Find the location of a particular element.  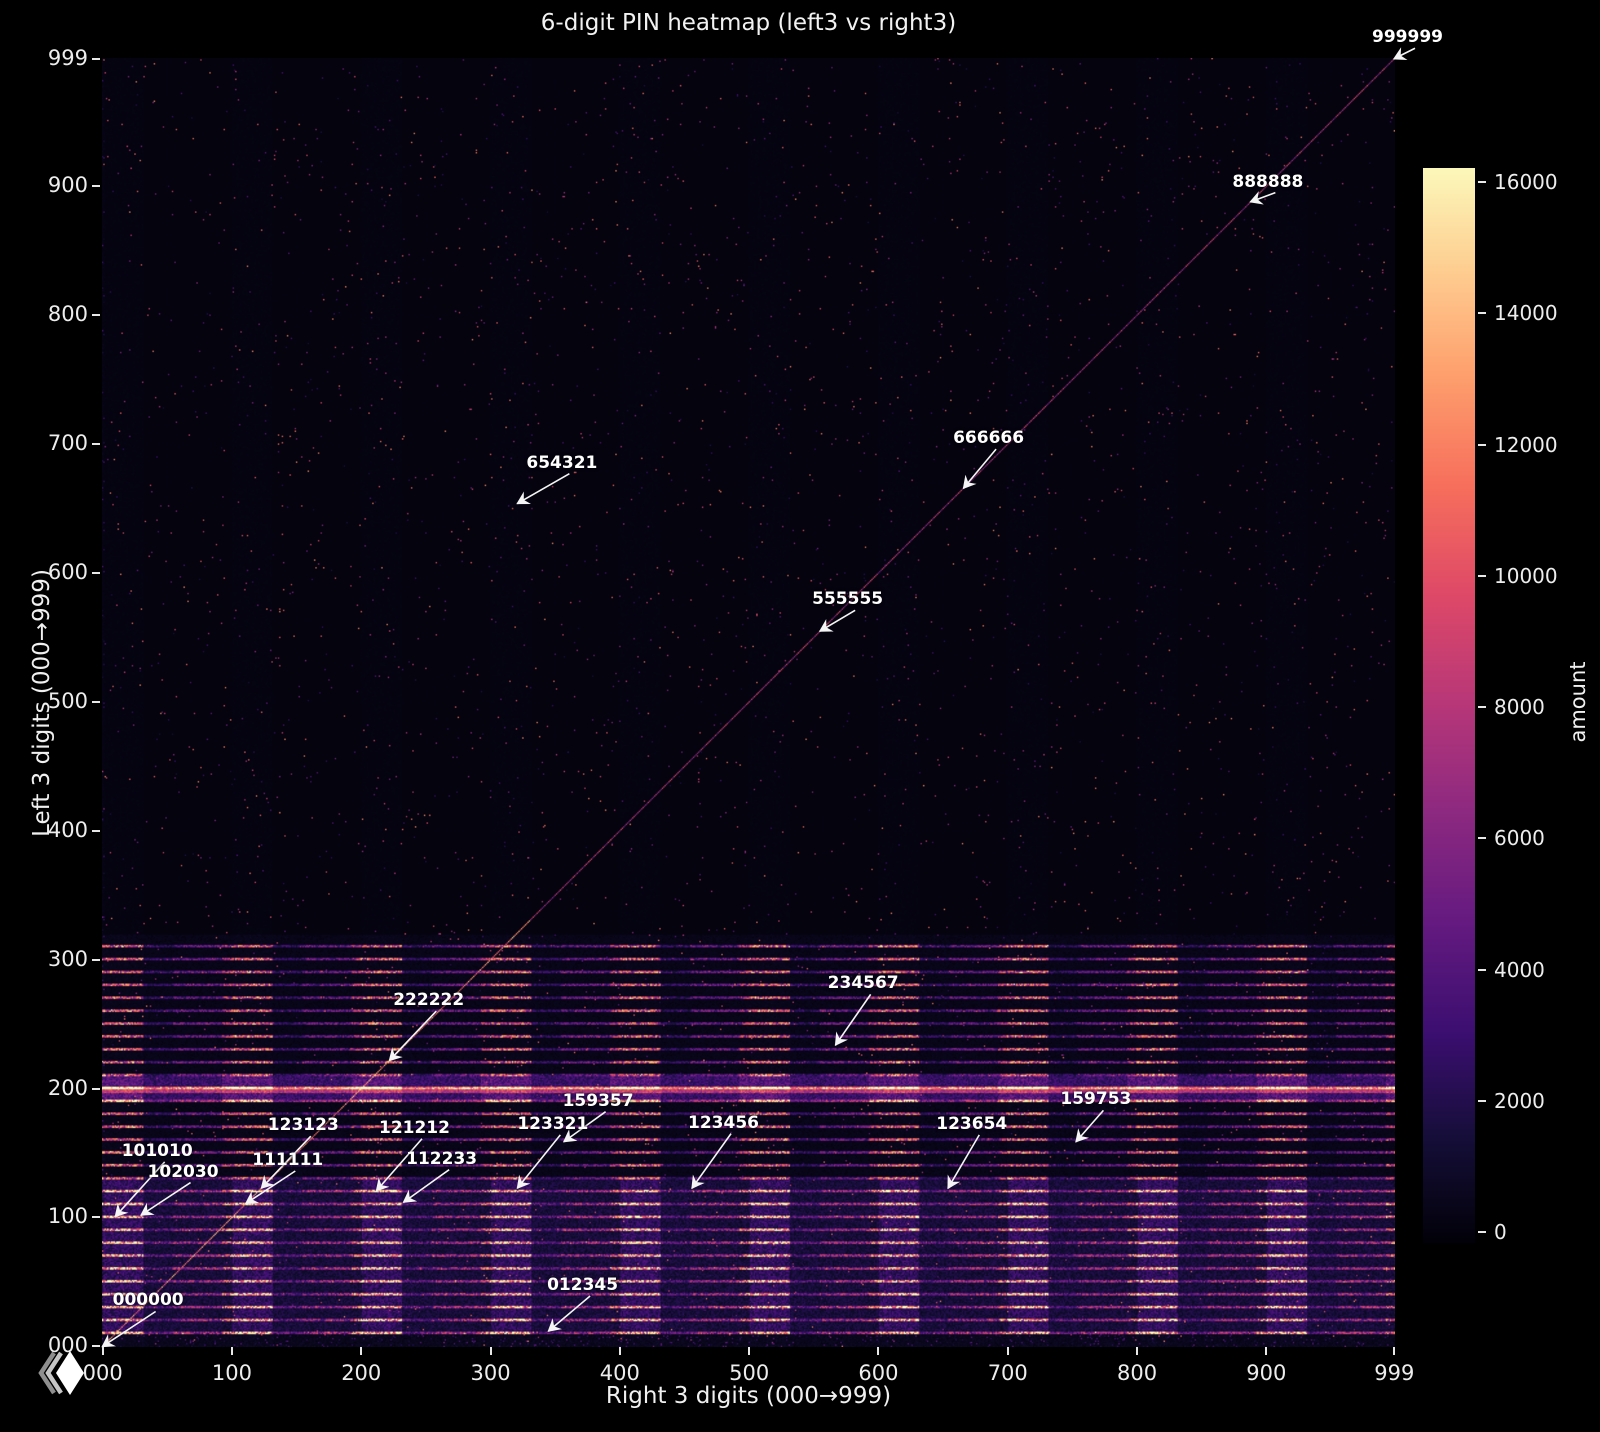

x-tick-label: 700 is located at coordinates (1007, 1373).